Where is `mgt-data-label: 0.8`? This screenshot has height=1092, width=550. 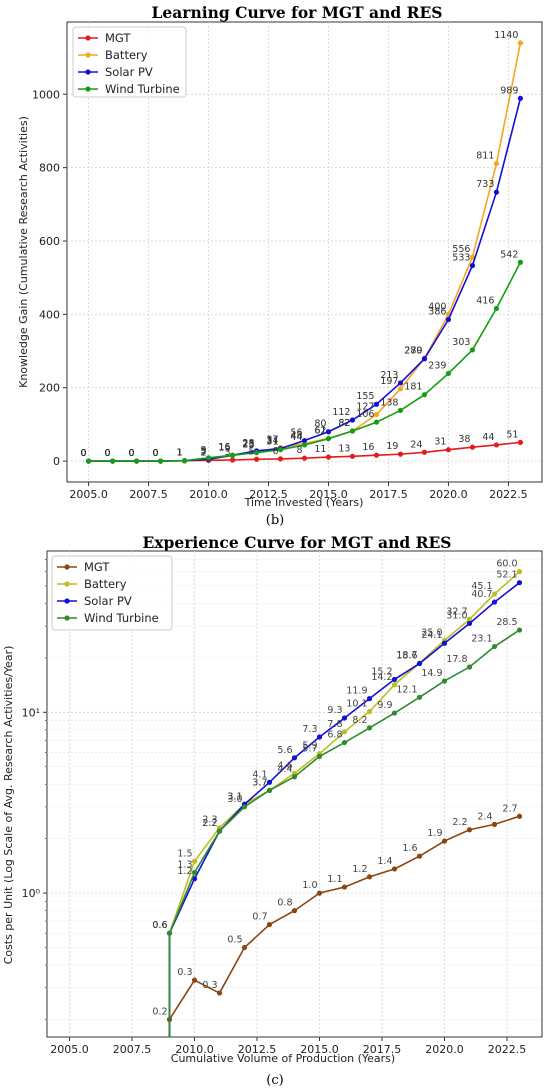 mgt-data-label: 0.8 is located at coordinates (284, 903).